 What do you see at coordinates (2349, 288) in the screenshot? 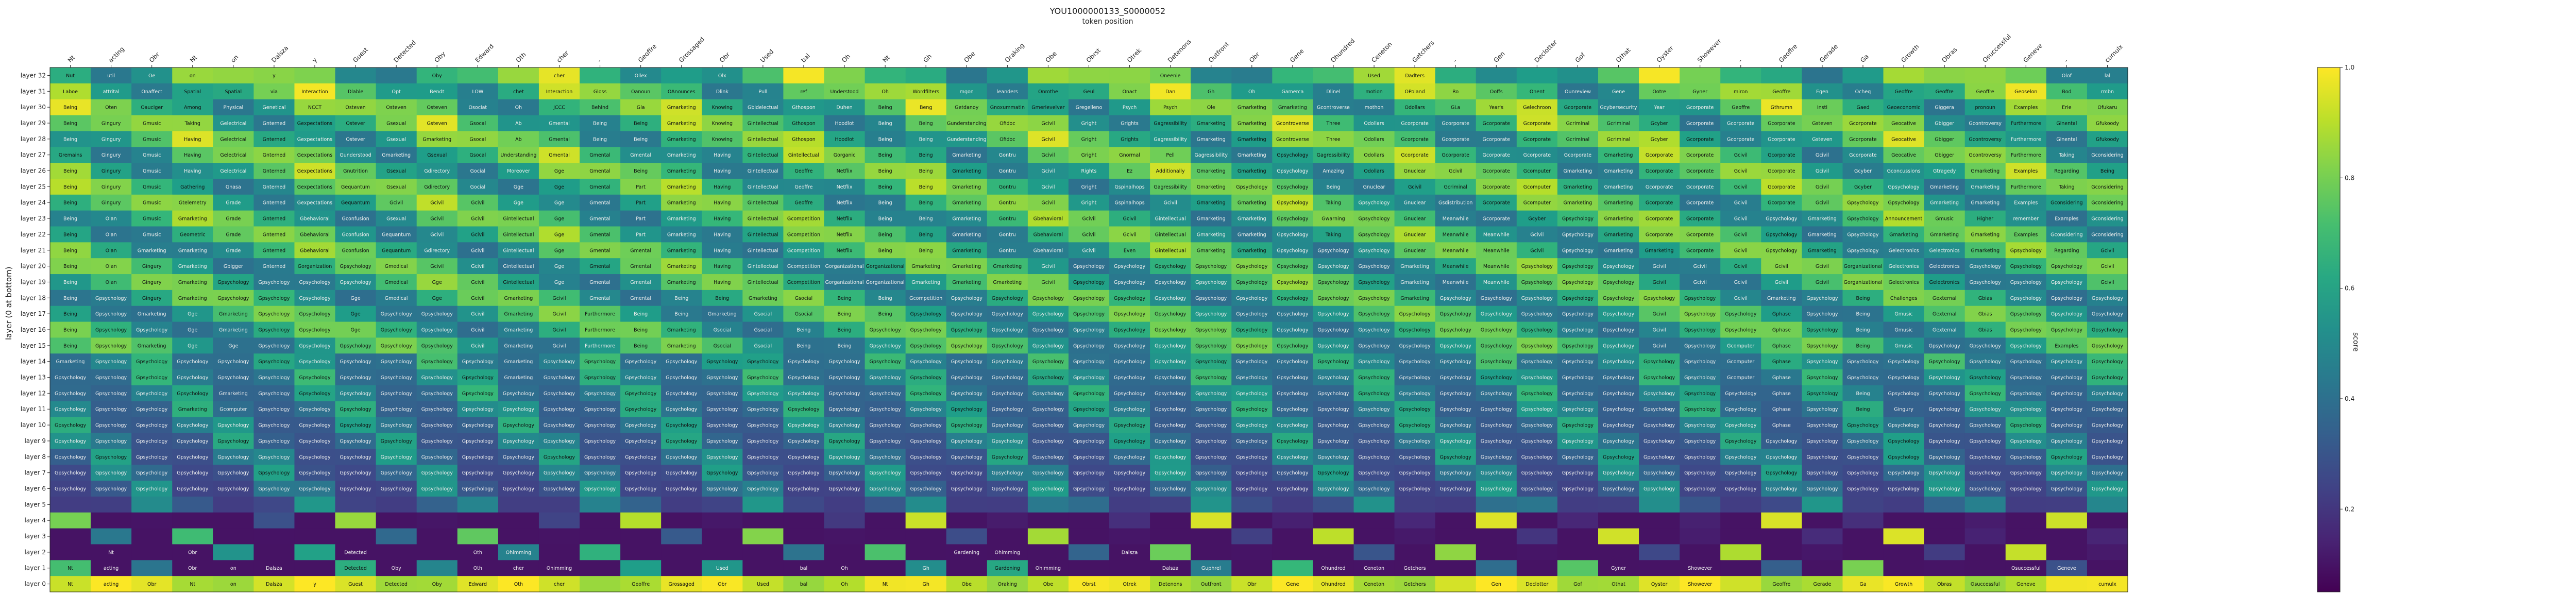
I see `colorbar-tick-label: 0.6` at bounding box center [2349, 288].